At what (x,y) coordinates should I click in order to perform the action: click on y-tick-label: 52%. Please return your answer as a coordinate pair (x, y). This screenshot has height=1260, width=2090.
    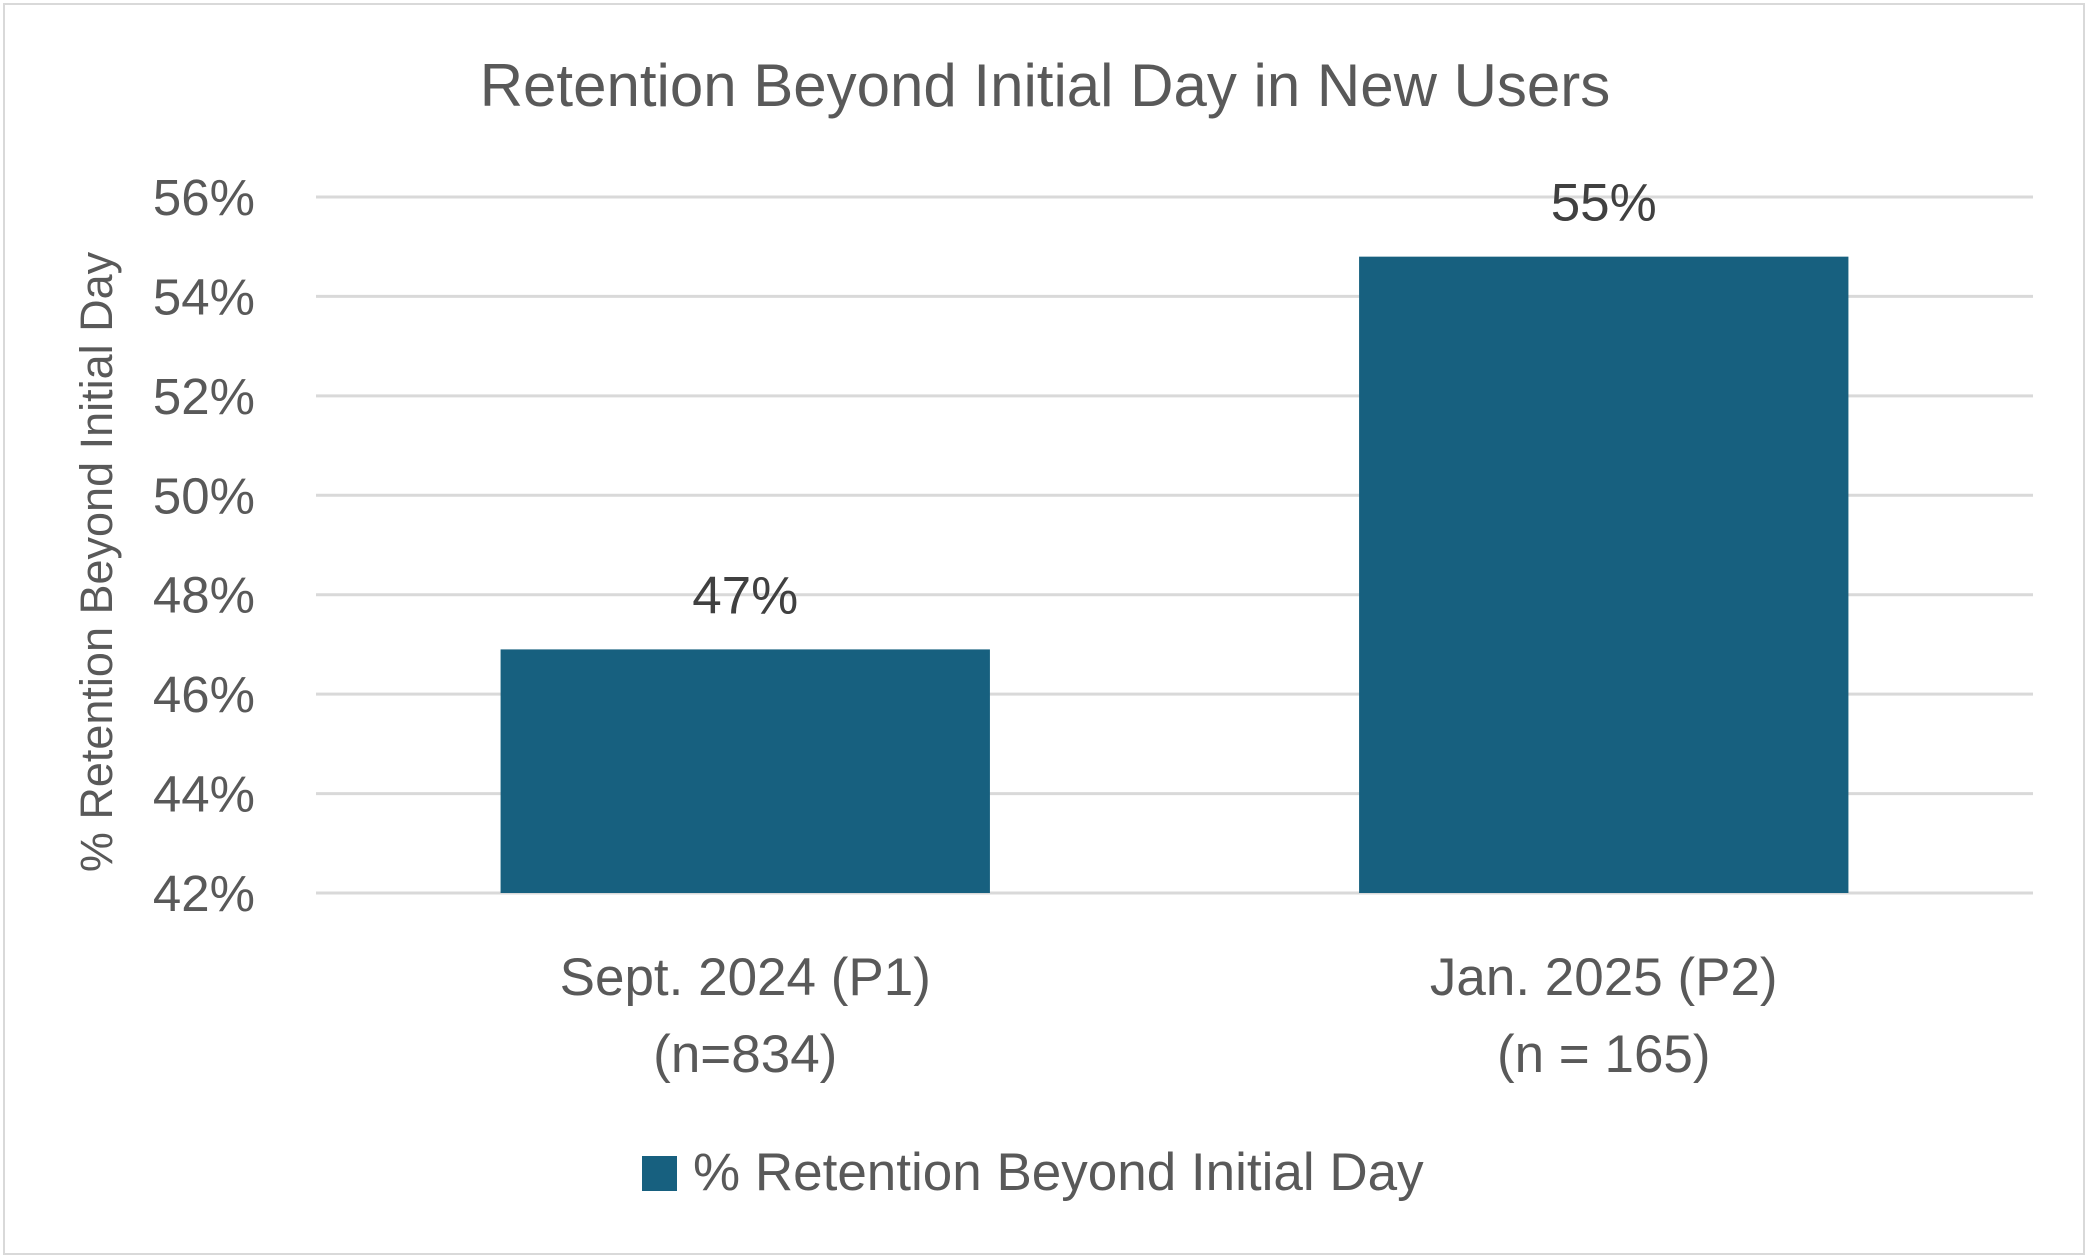
    Looking at the image, I should click on (204, 396).